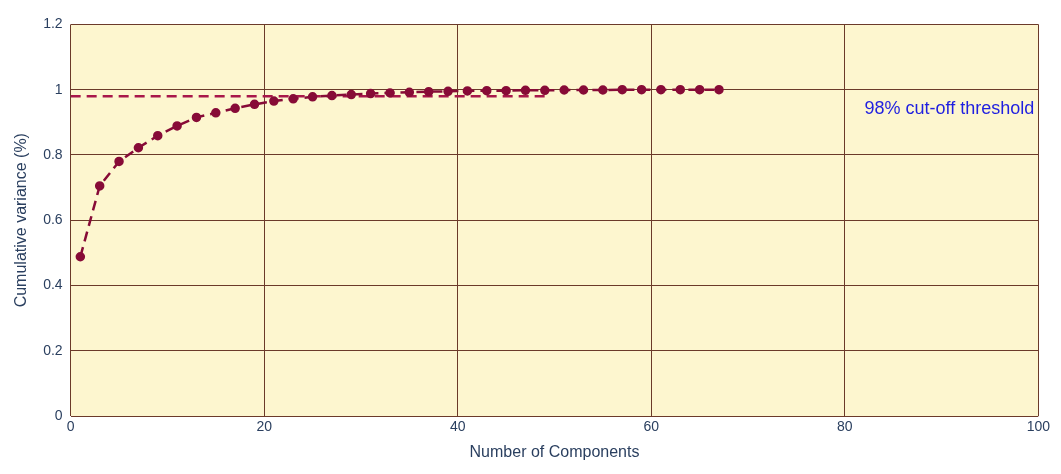 This screenshot has width=1061, height=474. What do you see at coordinates (58, 88) in the screenshot?
I see `y-tick-label: 1` at bounding box center [58, 88].